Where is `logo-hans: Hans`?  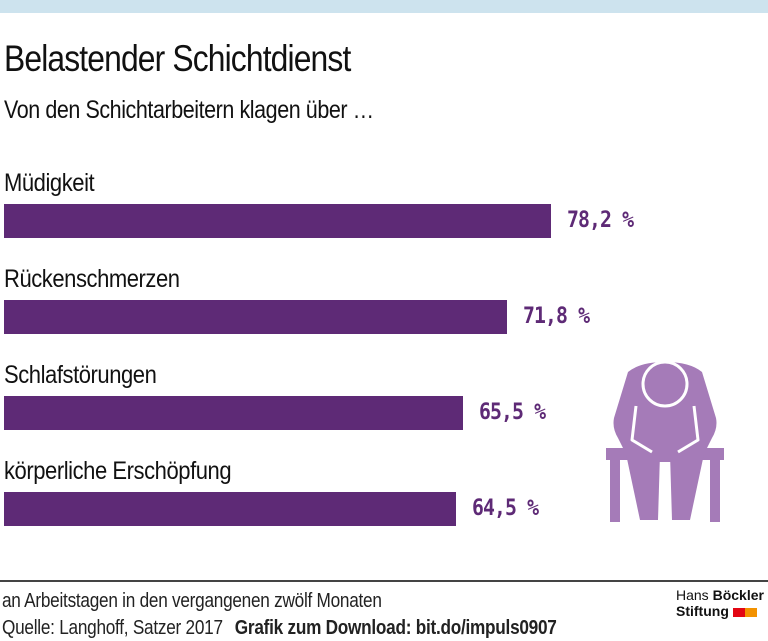 logo-hans: Hans is located at coordinates (692, 595).